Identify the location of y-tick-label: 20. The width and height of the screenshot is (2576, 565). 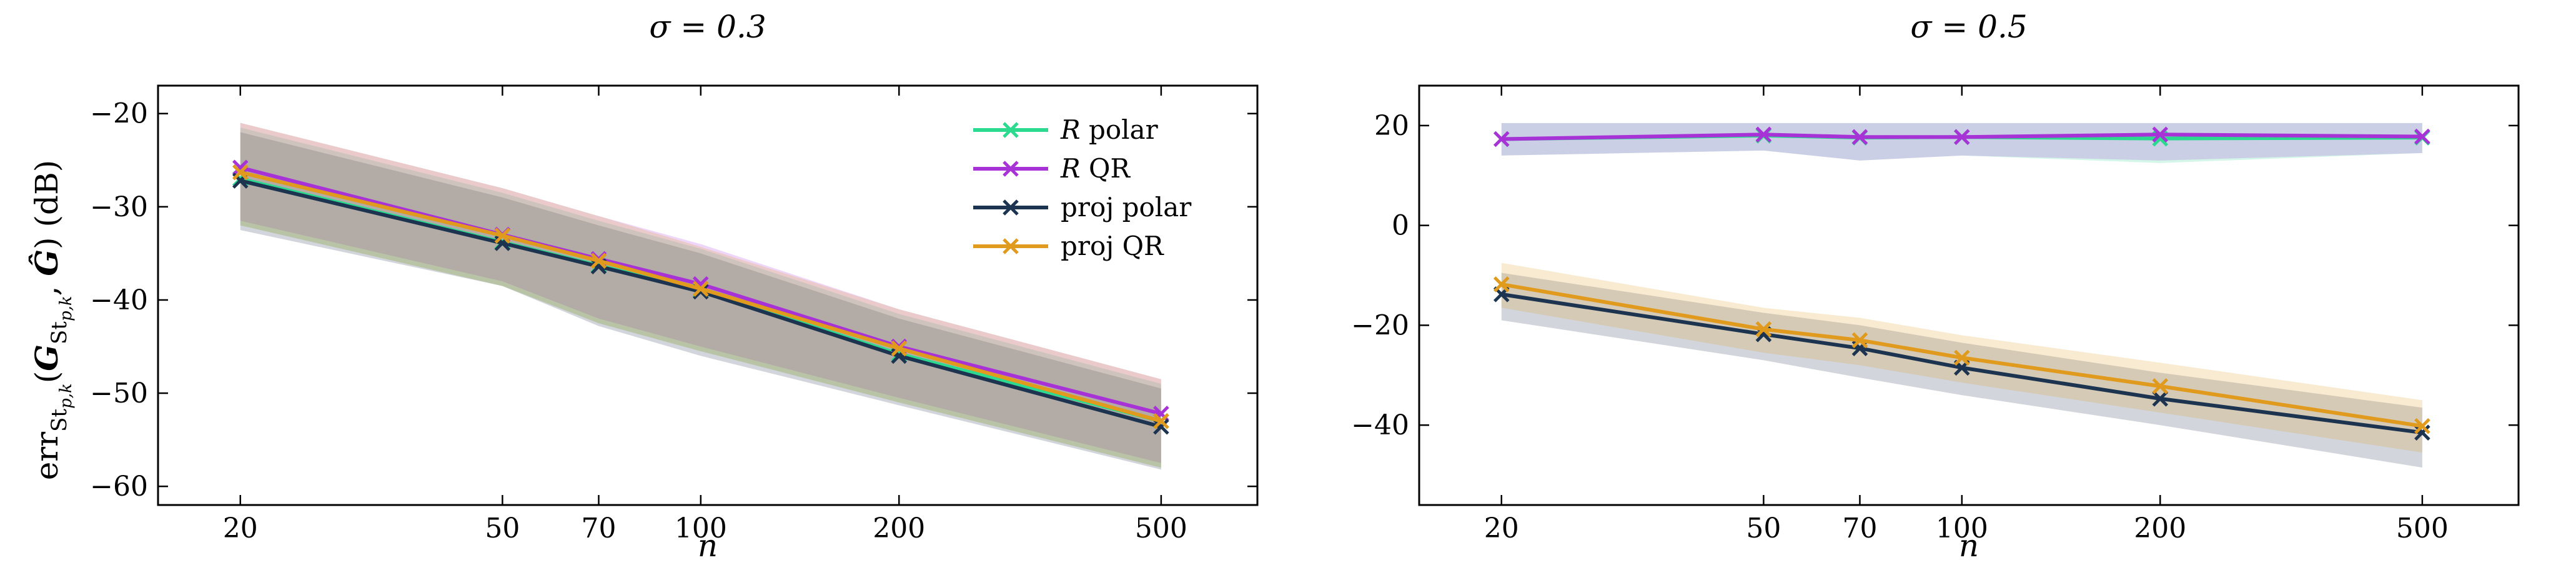
(1391, 126).